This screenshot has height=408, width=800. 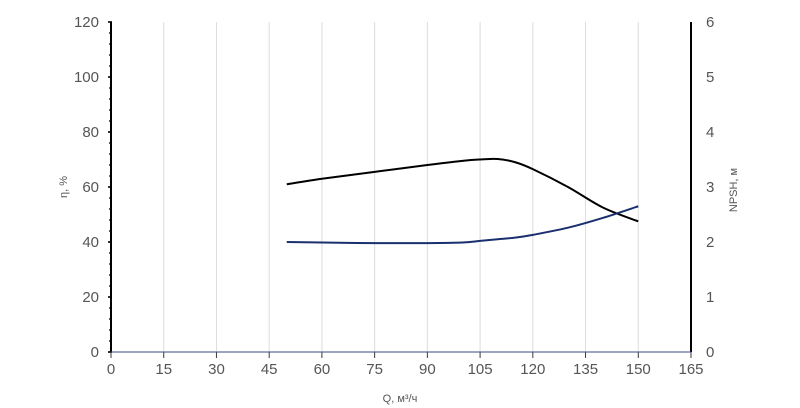 I want to click on x-tick-label: 0, so click(x=111, y=369).